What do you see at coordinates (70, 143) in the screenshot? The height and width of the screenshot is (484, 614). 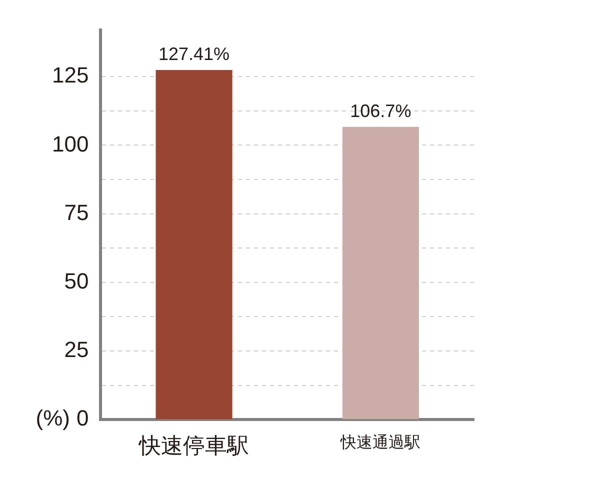 I see `y-tick-label: 100` at bounding box center [70, 143].